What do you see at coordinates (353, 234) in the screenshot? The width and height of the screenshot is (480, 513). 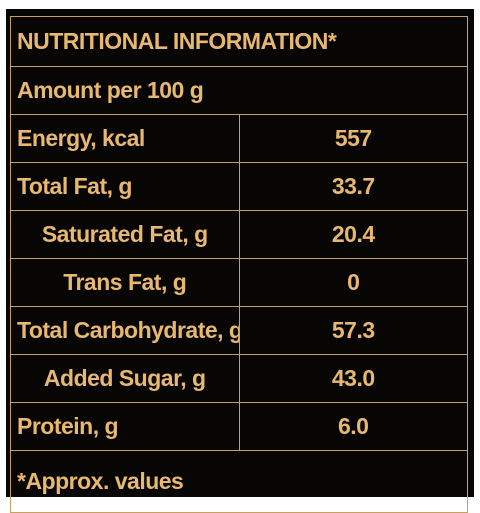 I see `nutrient-value: 20.4` at bounding box center [353, 234].